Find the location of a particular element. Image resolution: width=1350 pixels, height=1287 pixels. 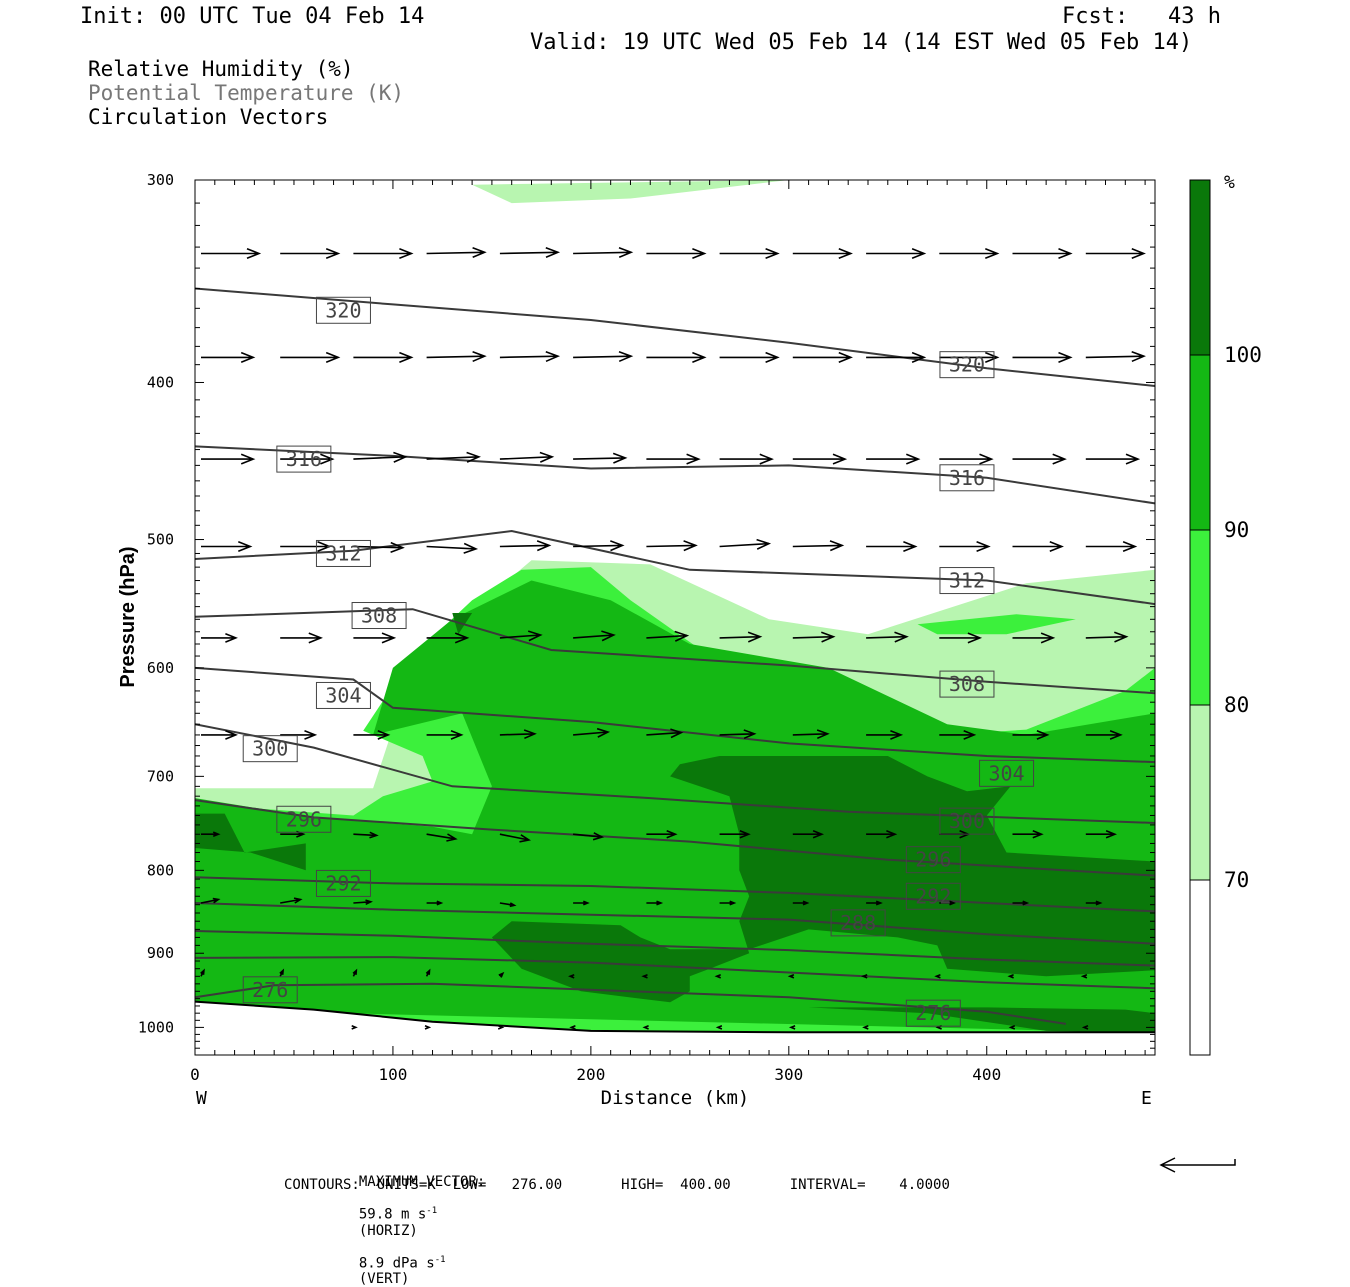

colorbar-frame is located at coordinates (1200, 617).